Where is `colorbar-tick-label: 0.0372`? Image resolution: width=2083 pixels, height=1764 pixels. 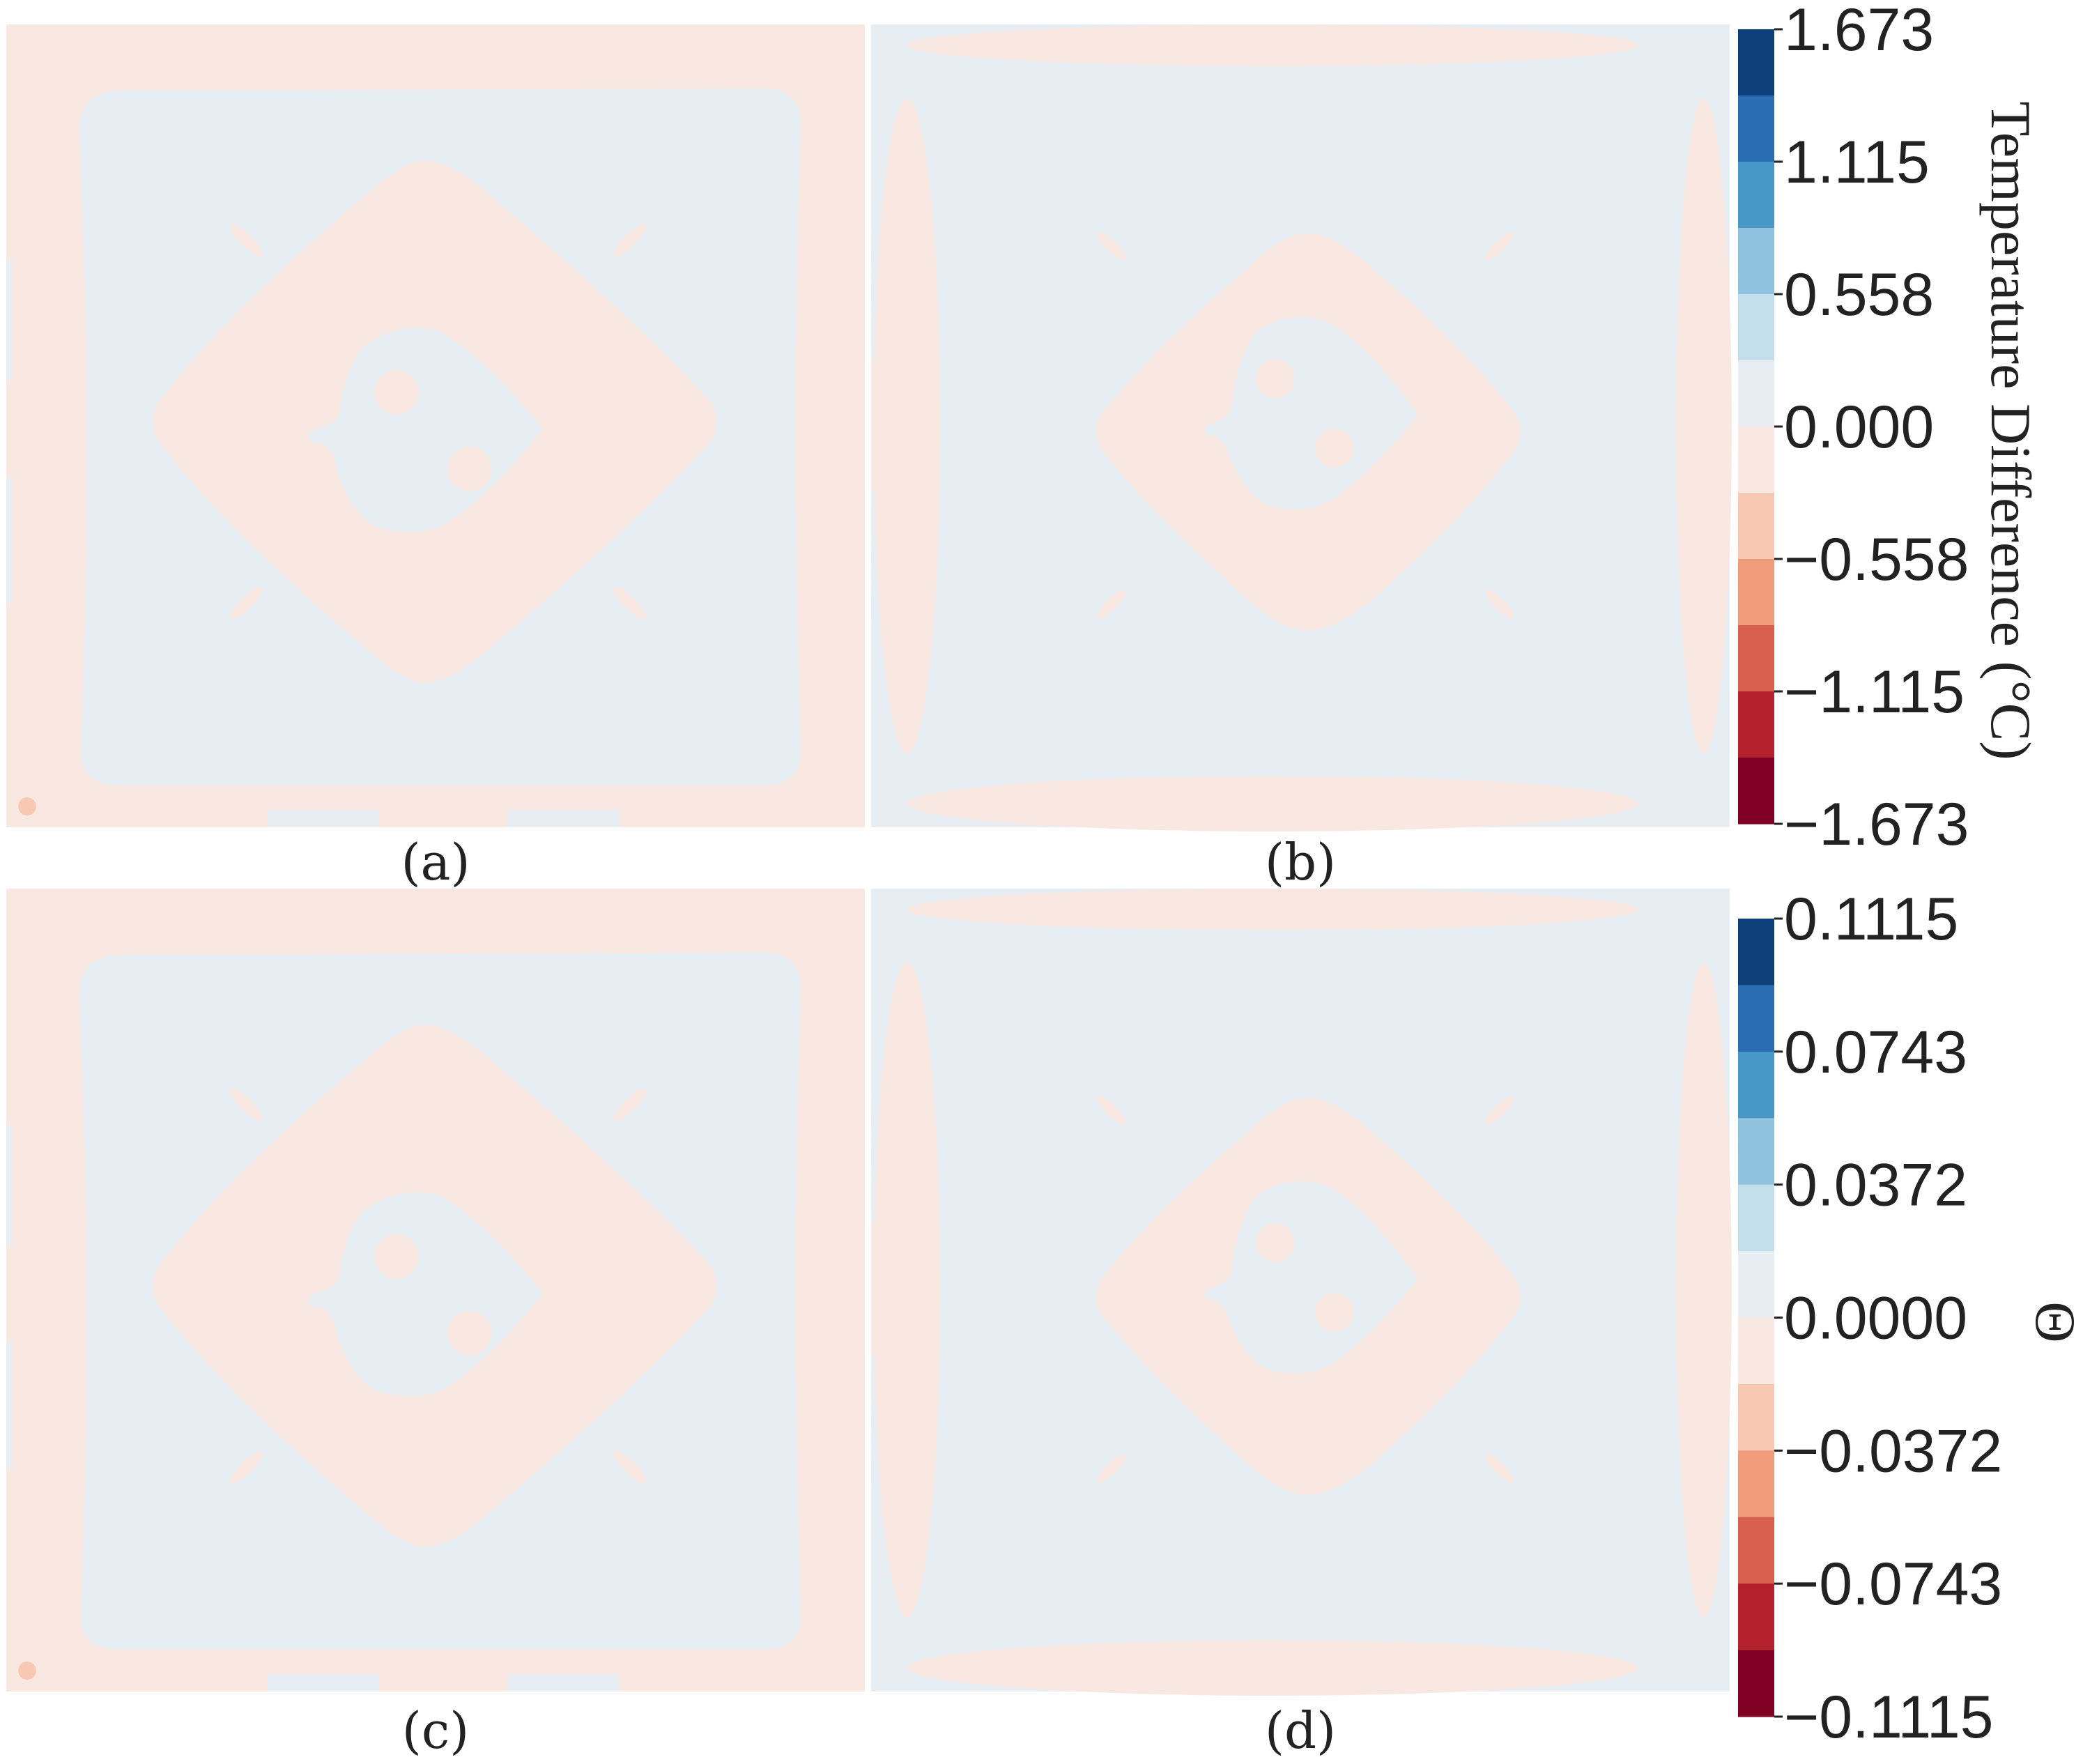 colorbar-tick-label: 0.0372 is located at coordinates (1875, 1185).